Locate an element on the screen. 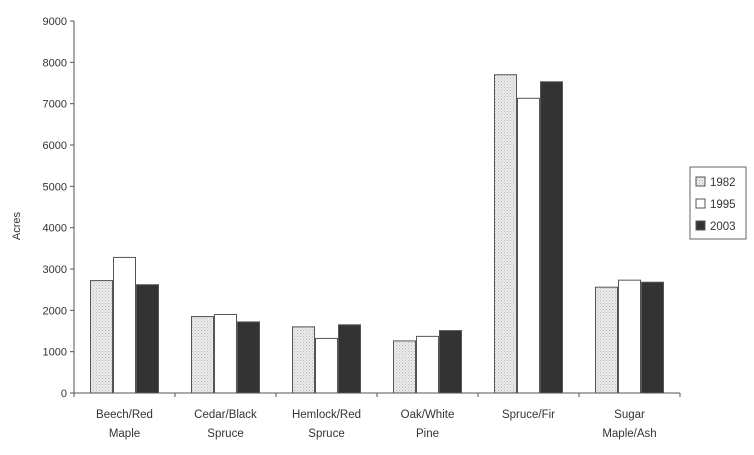 The width and height of the screenshot is (754, 455). x-tick-label: Beech/Red Maple is located at coordinates (124, 424).